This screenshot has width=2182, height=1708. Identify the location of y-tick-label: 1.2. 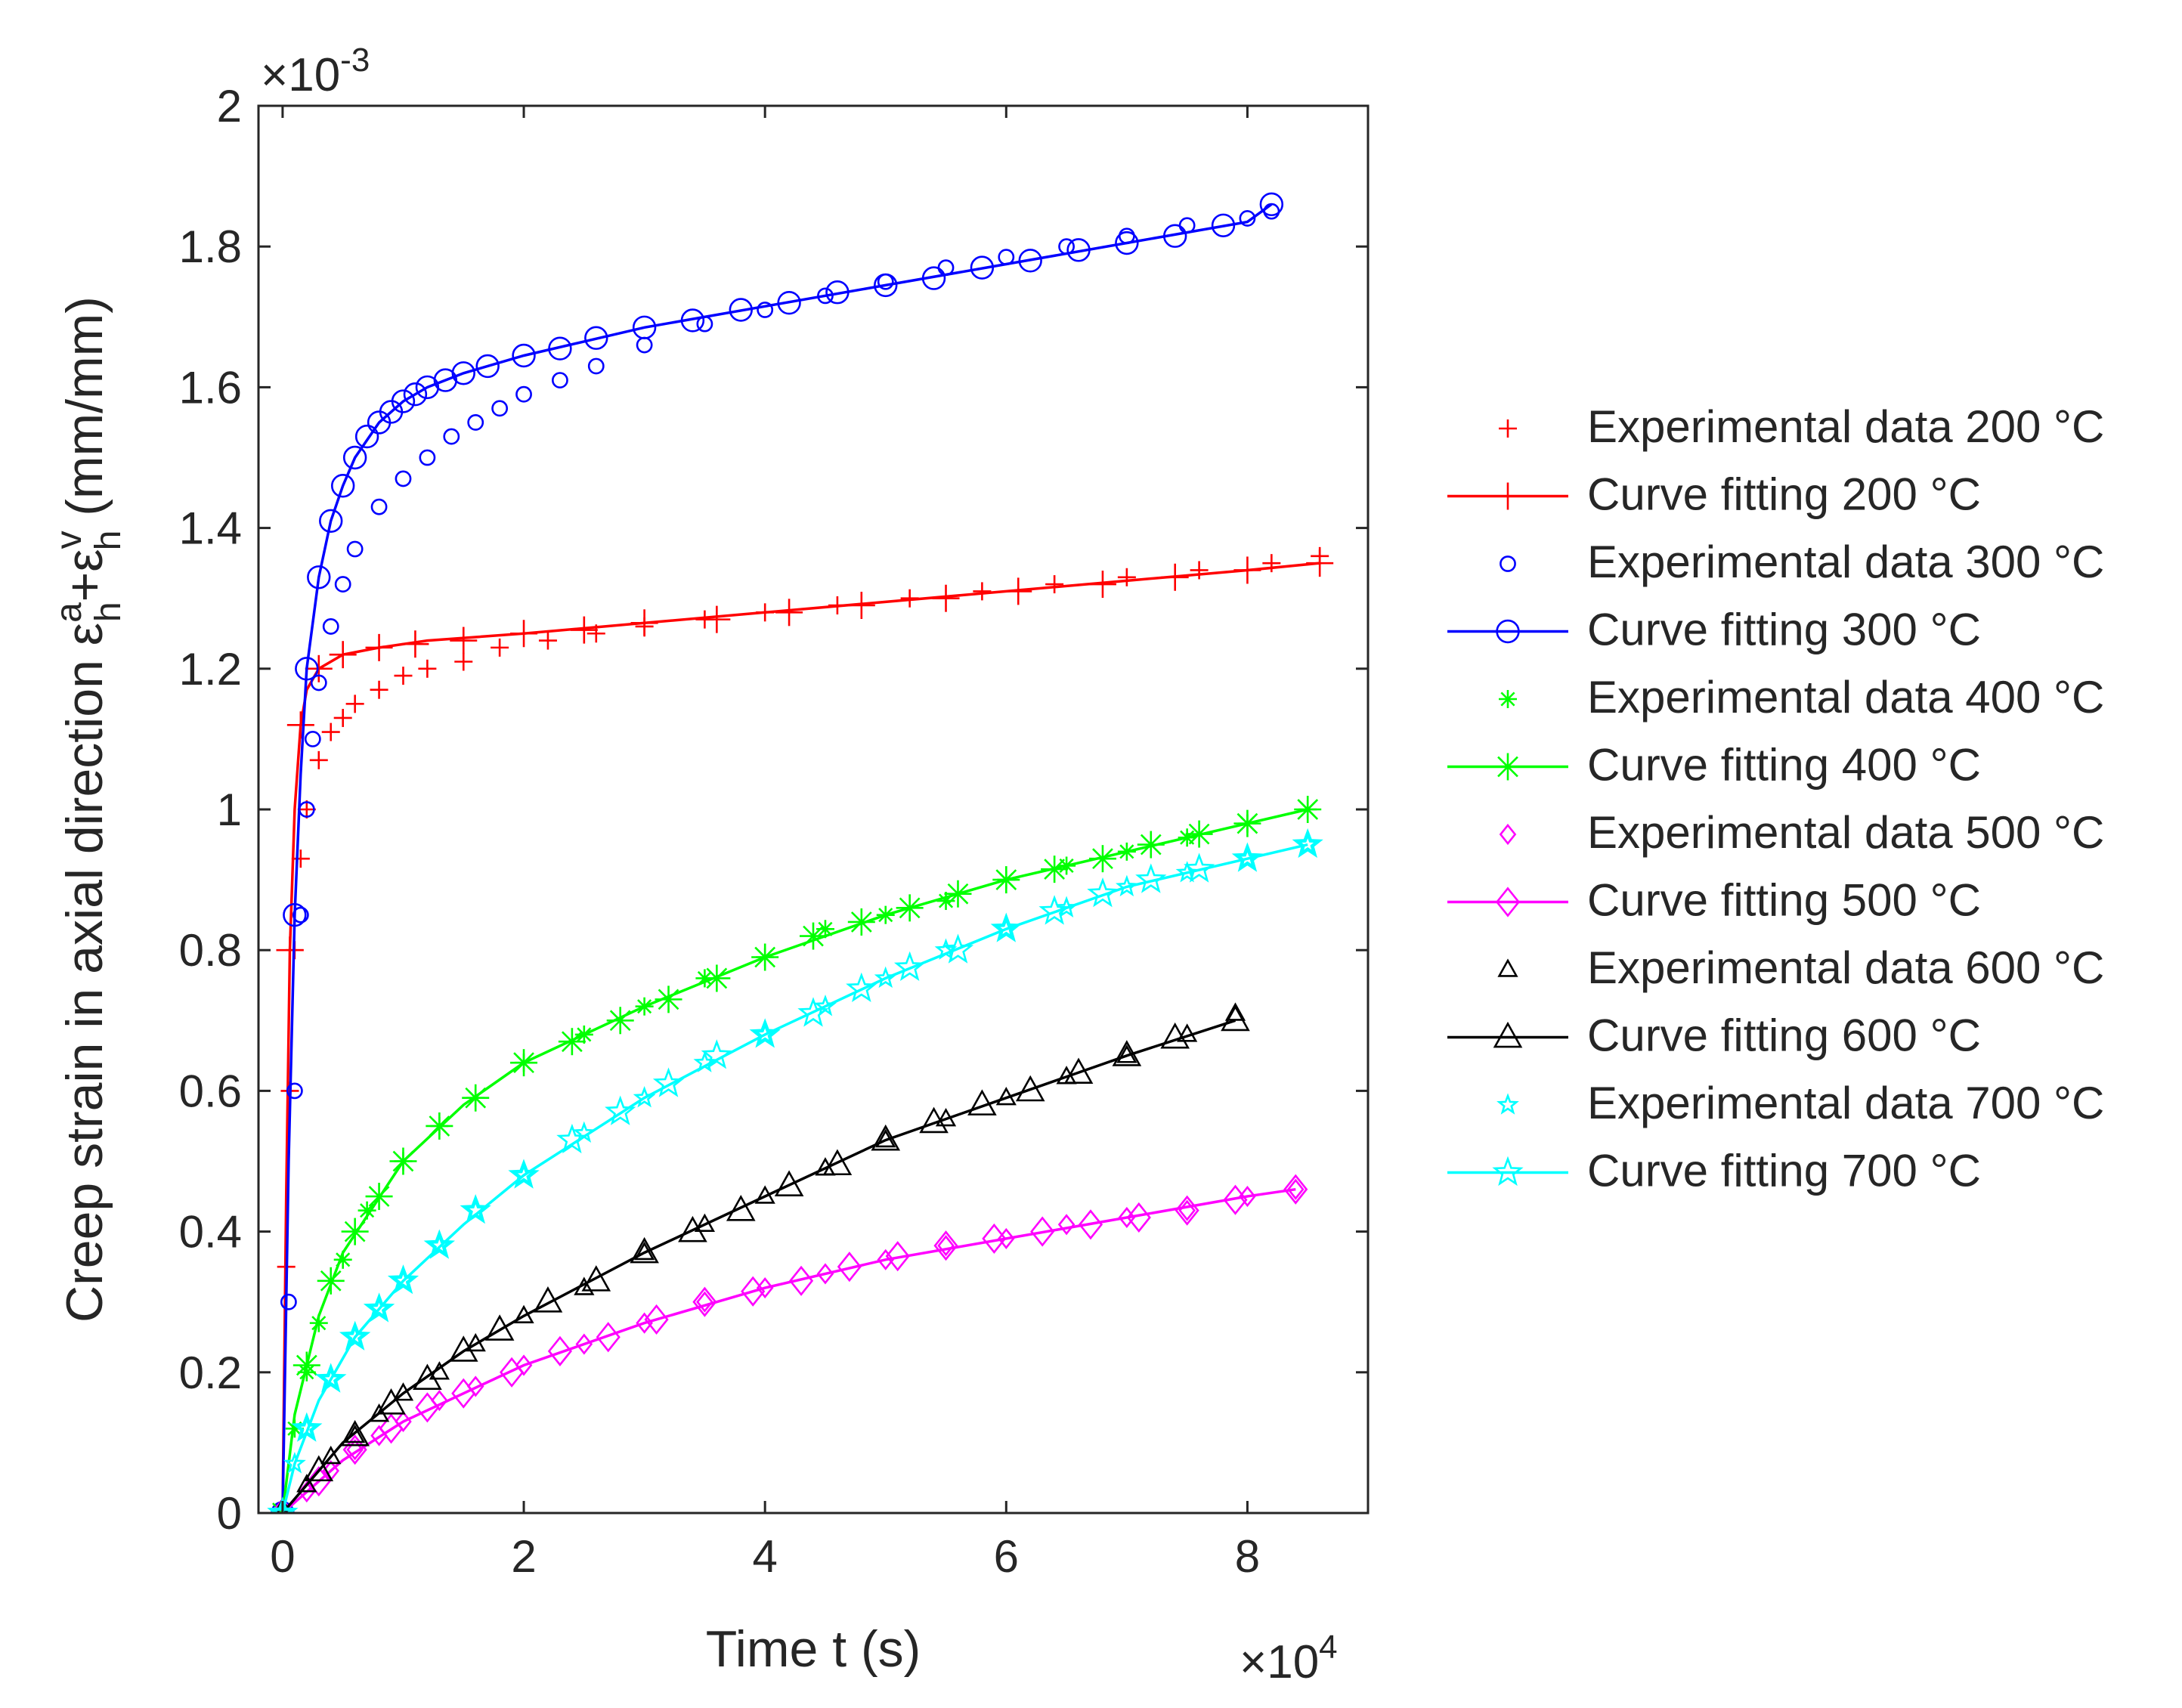
(210, 669).